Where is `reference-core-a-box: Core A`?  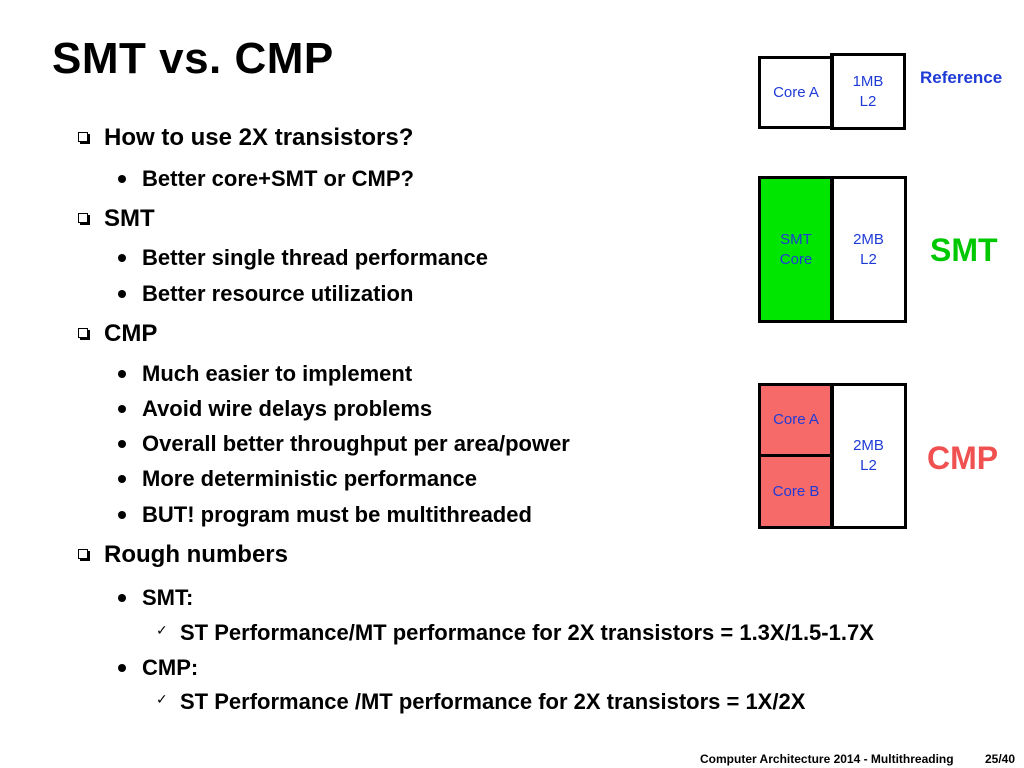 reference-core-a-box: Core A is located at coordinates (796, 92).